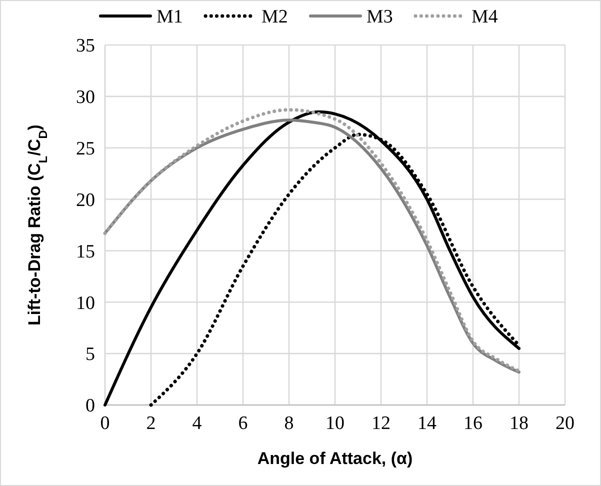 The image size is (601, 486). What do you see at coordinates (105, 423) in the screenshot?
I see `x-tick-label: 0` at bounding box center [105, 423].